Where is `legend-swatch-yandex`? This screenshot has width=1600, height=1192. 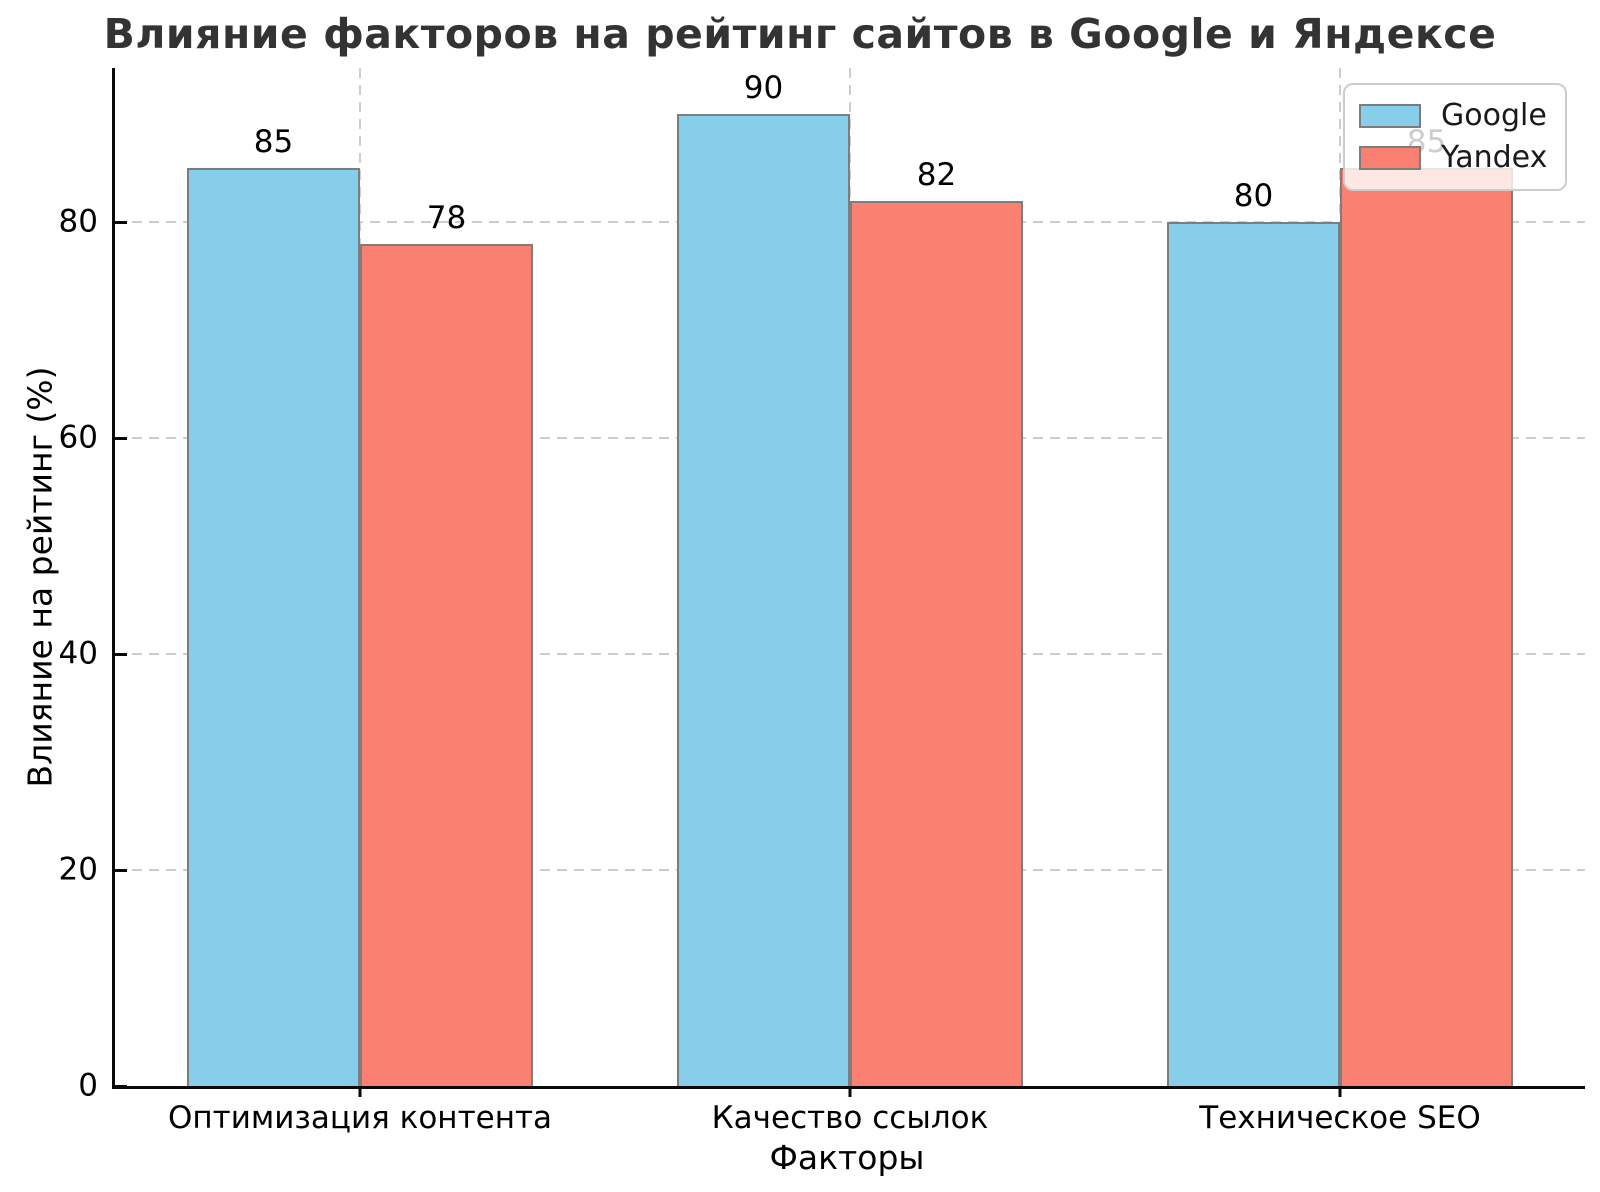
legend-swatch-yandex is located at coordinates (1390, 158).